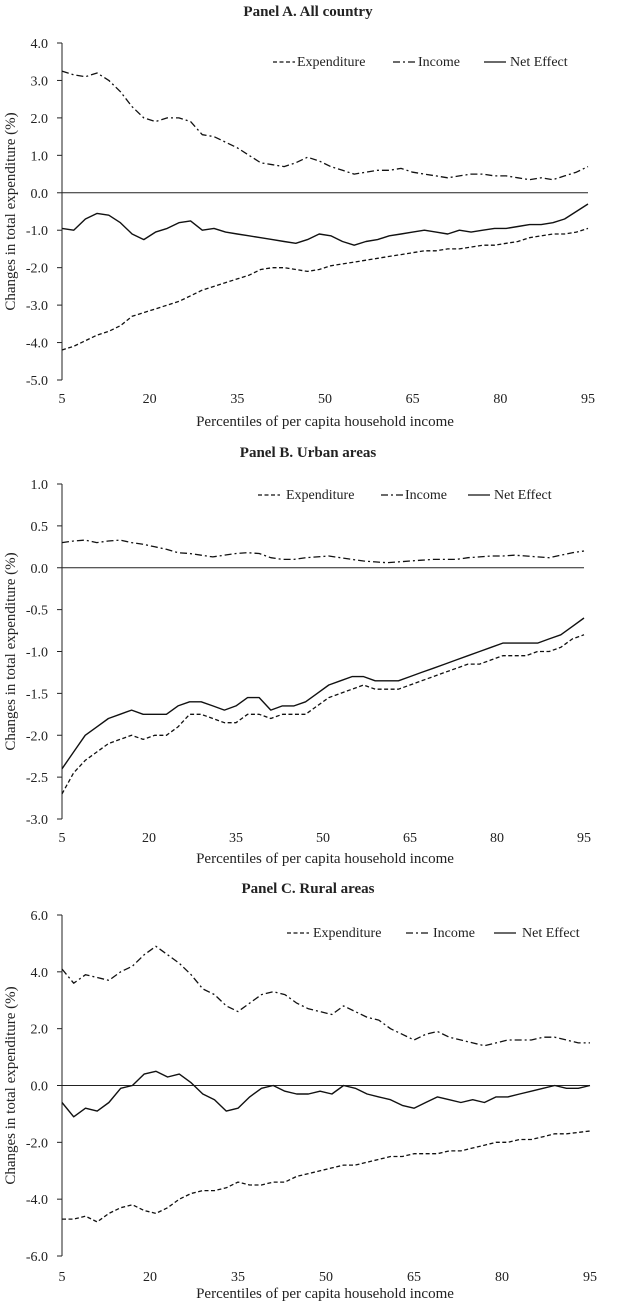  I want to click on y-tick-label: -2.5, so click(37, 778).